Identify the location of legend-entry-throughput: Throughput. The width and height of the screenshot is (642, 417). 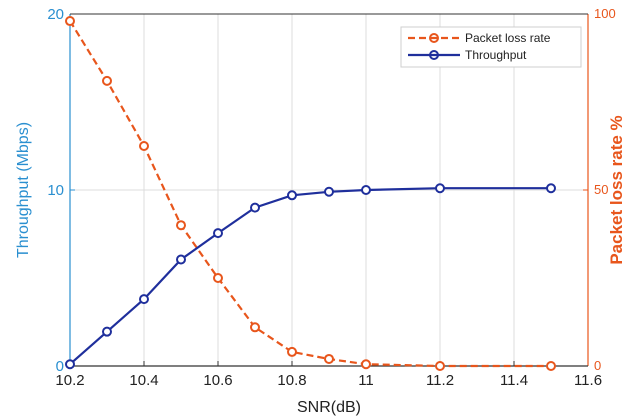
(467, 55).